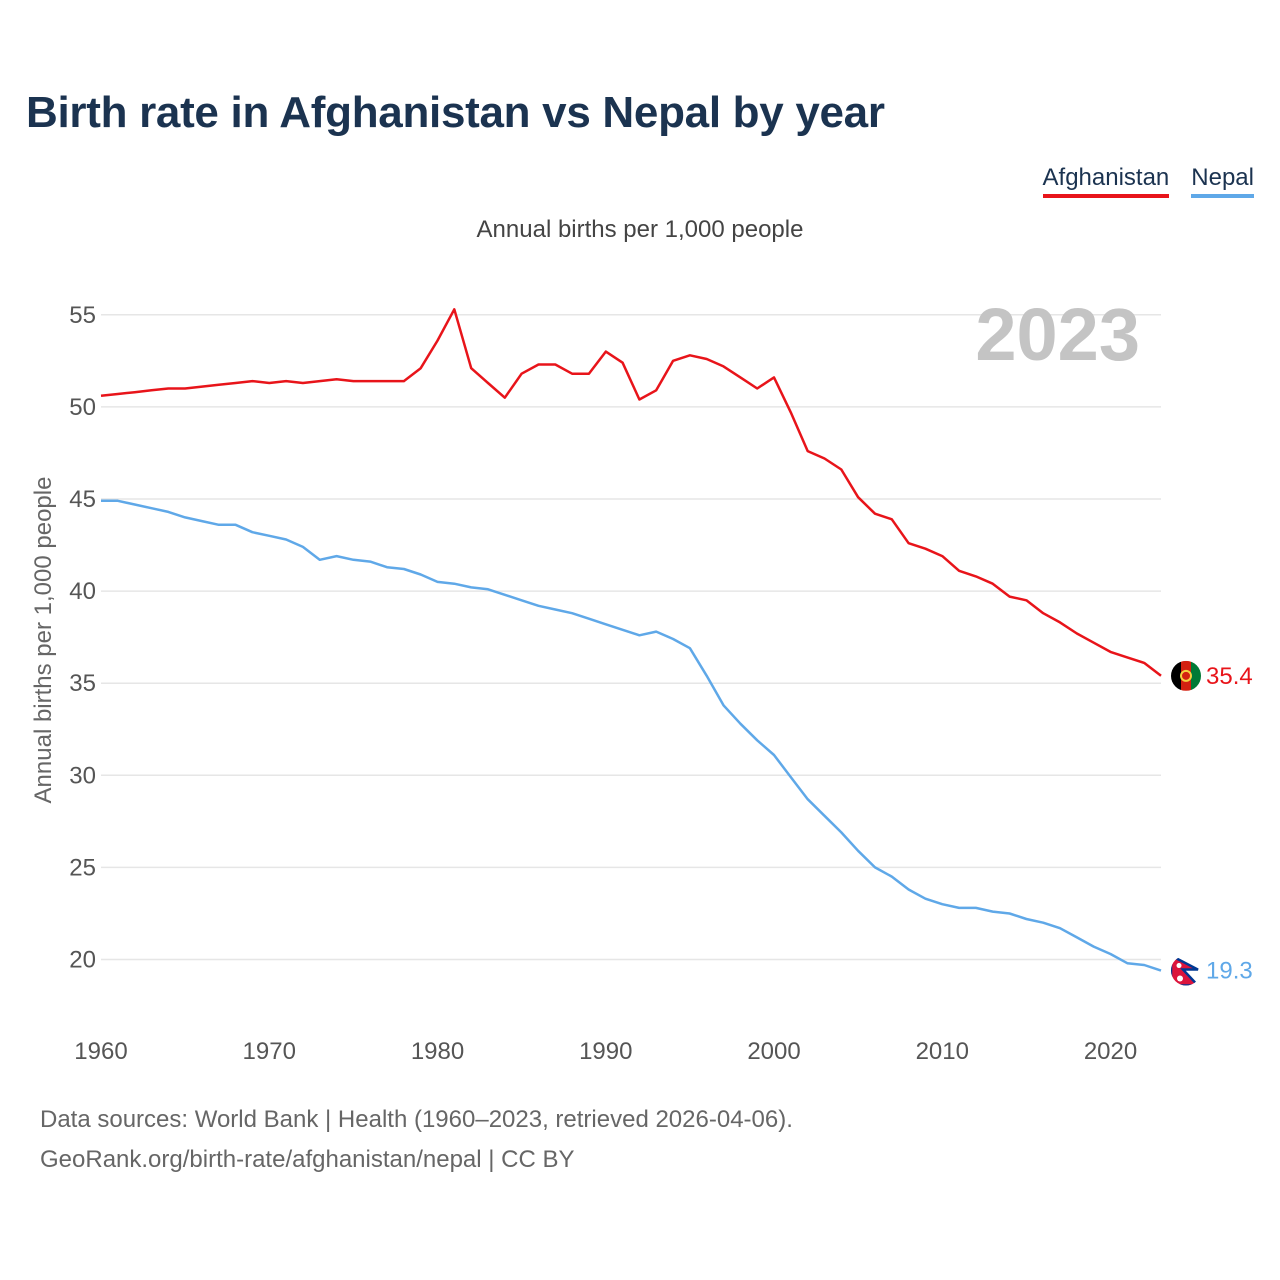 Image resolution: width=1280 pixels, height=1280 pixels. I want to click on end-markers: 35.4 19.3, so click(1212, 823).